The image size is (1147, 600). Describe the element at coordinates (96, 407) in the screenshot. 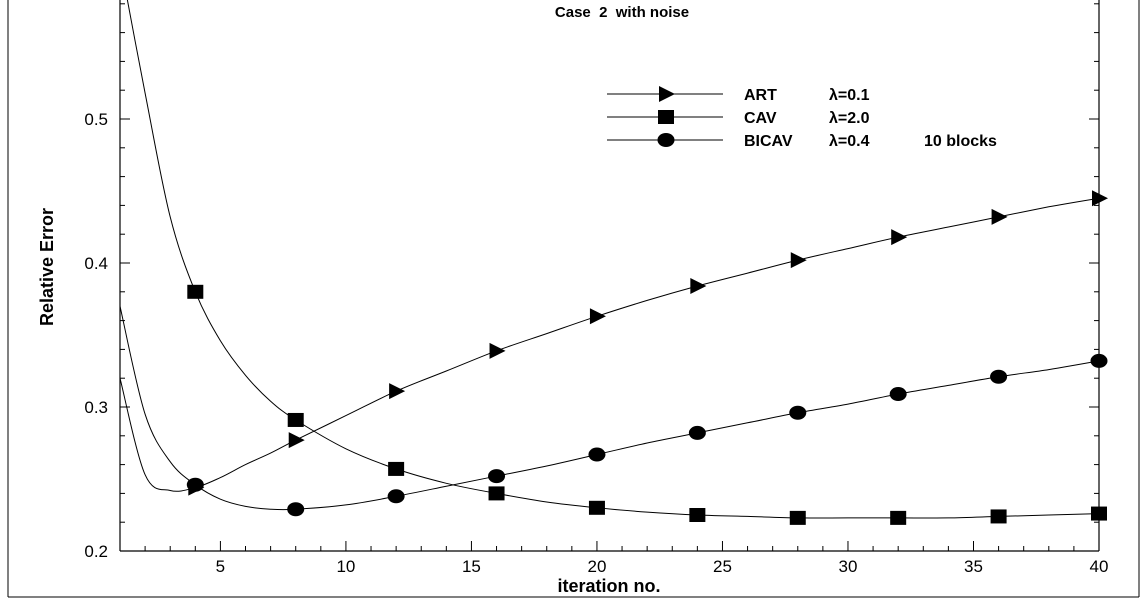

I see `y-tick-label: 0.3` at that location.